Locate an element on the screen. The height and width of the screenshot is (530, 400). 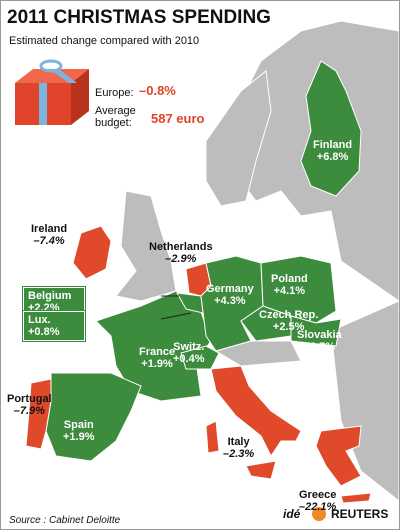
country-label: Poland +4.1% is located at coordinates (289, 285).